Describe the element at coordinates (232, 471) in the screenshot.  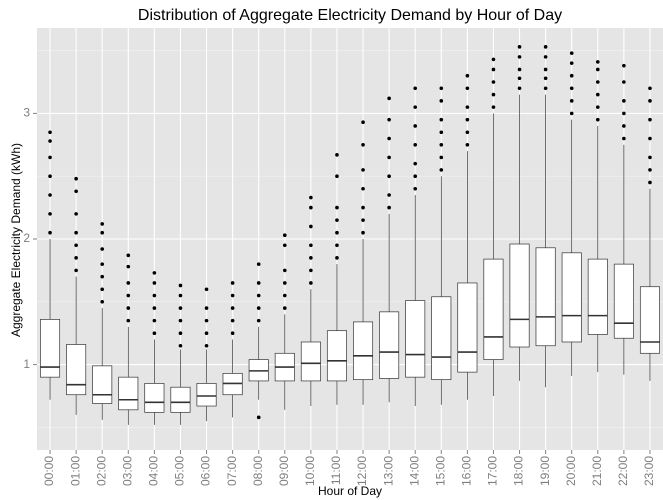
I see `x-tick-label: 07:00` at that location.